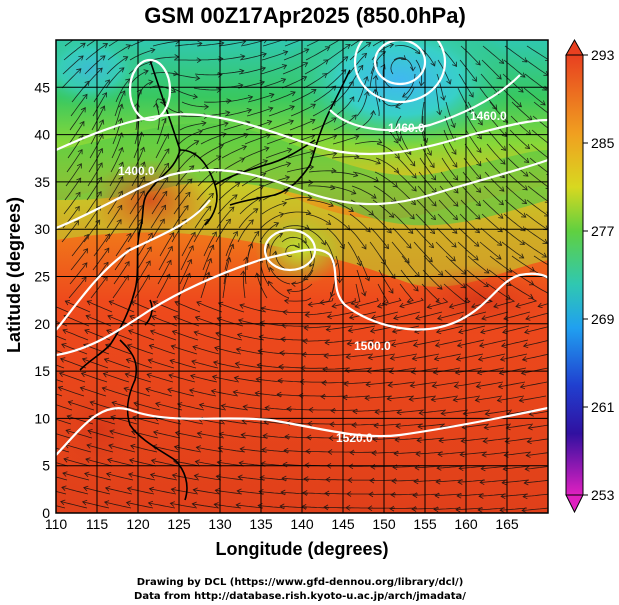  Describe the element at coordinates (603, 495) in the screenshot. I see `colorbar-tick-label: 253` at that location.